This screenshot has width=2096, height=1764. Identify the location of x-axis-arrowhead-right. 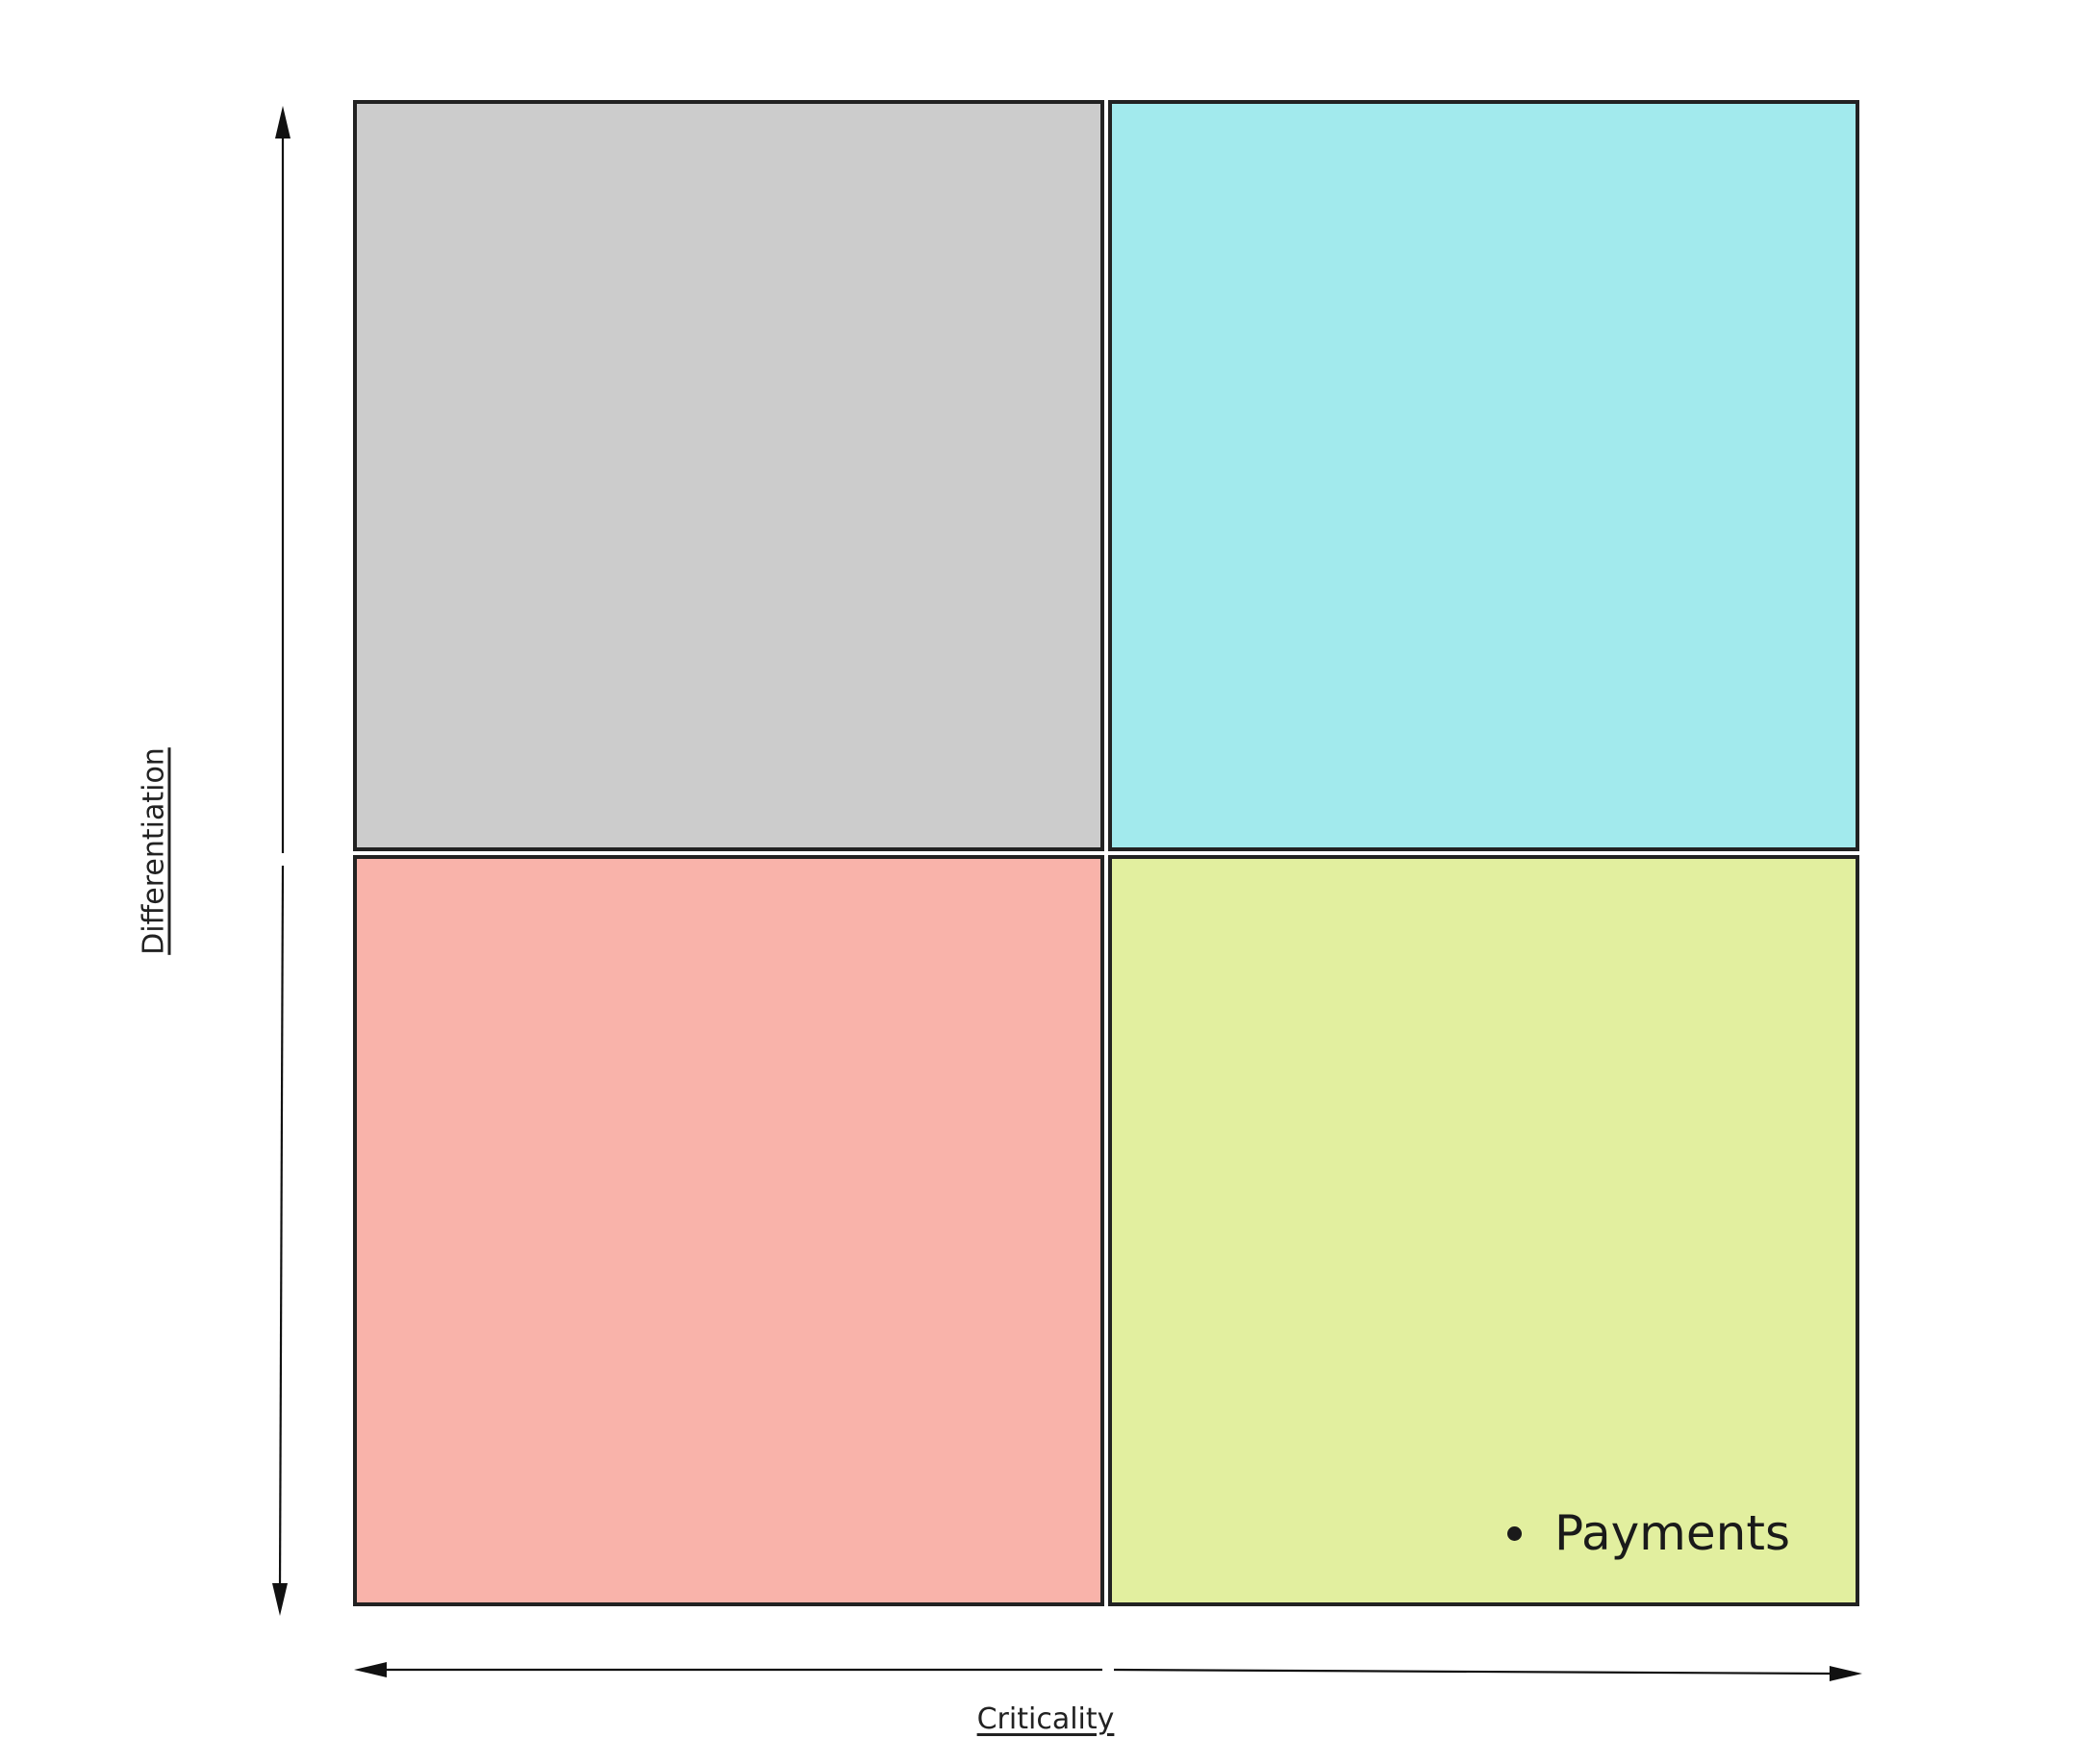
(1846, 1674).